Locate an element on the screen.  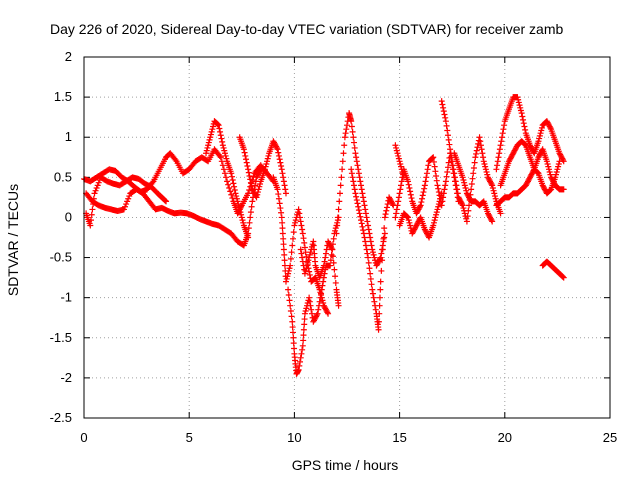
x-tick-label: 15 is located at coordinates (399, 437).